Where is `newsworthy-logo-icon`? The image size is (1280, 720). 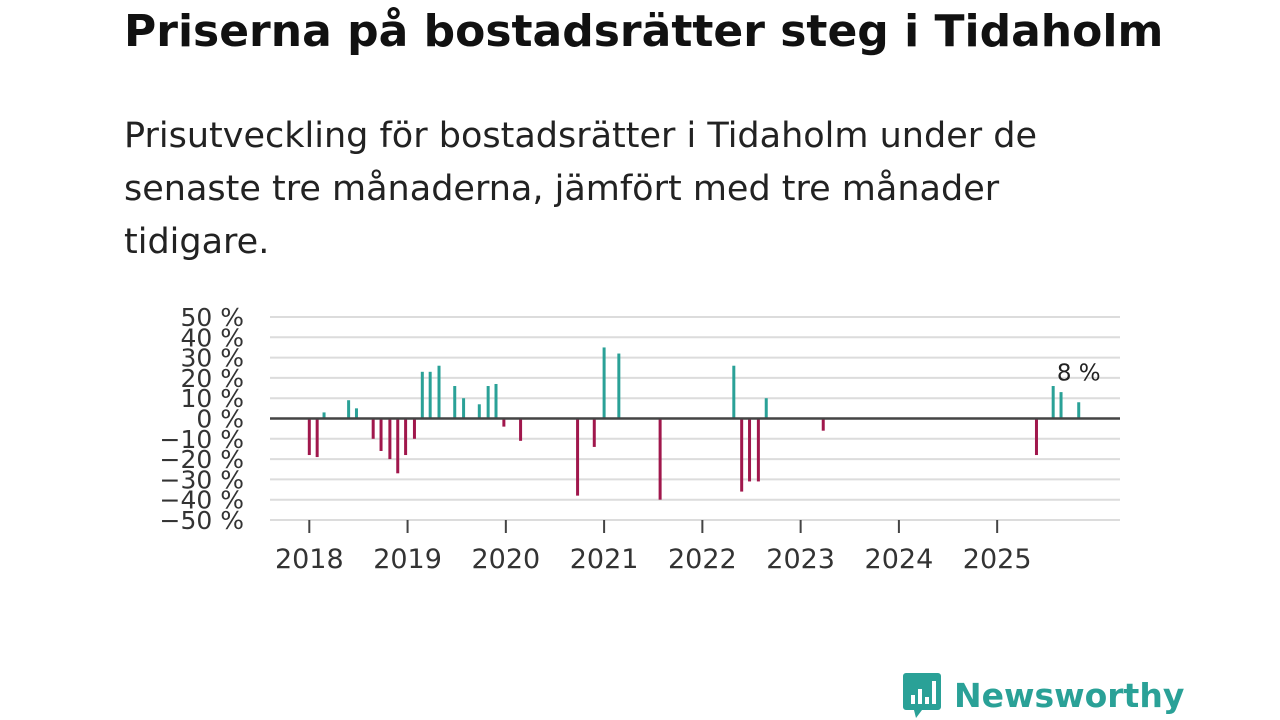 newsworthy-logo-icon is located at coordinates (922, 695).